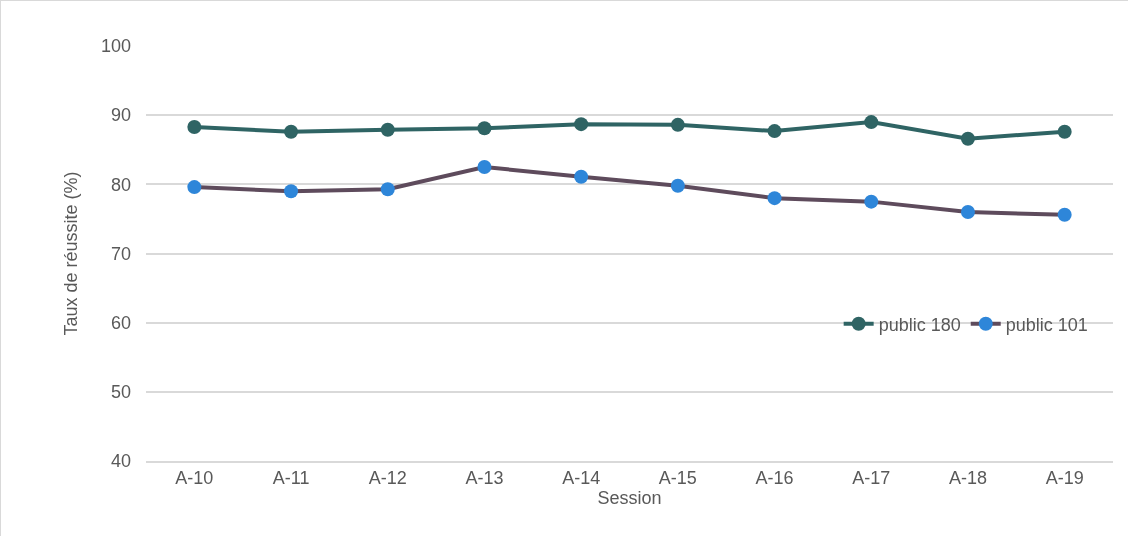 Image resolution: width=1128 pixels, height=536 pixels. Describe the element at coordinates (629, 498) in the screenshot. I see `x-axis-title: Session` at that location.